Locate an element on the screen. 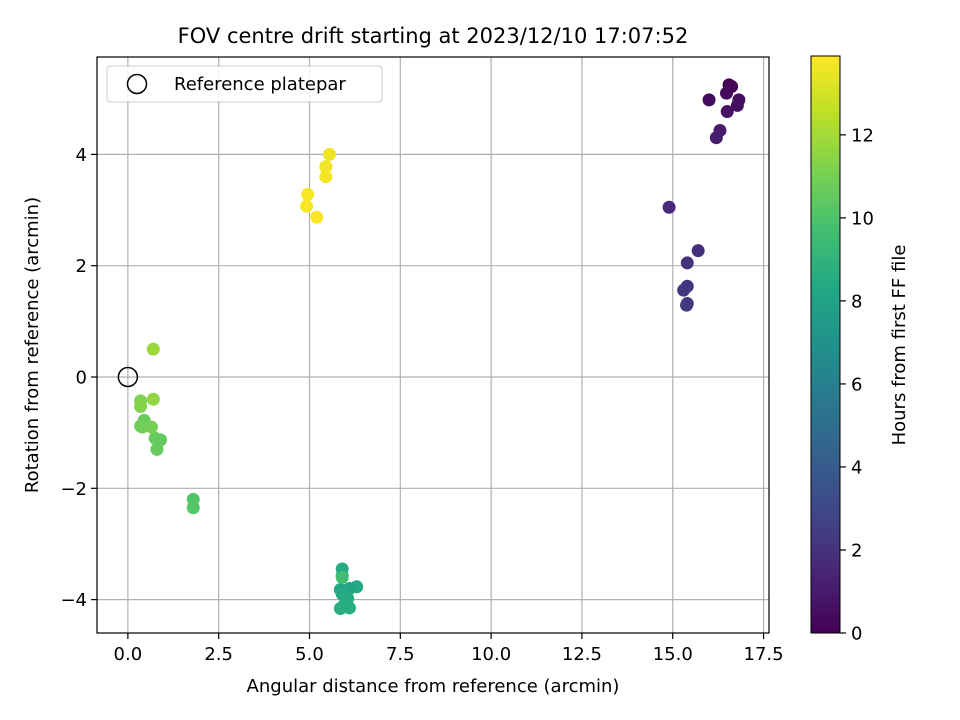  y-axis-ticks: −4 −2 0 2 4 is located at coordinates (78, 378).